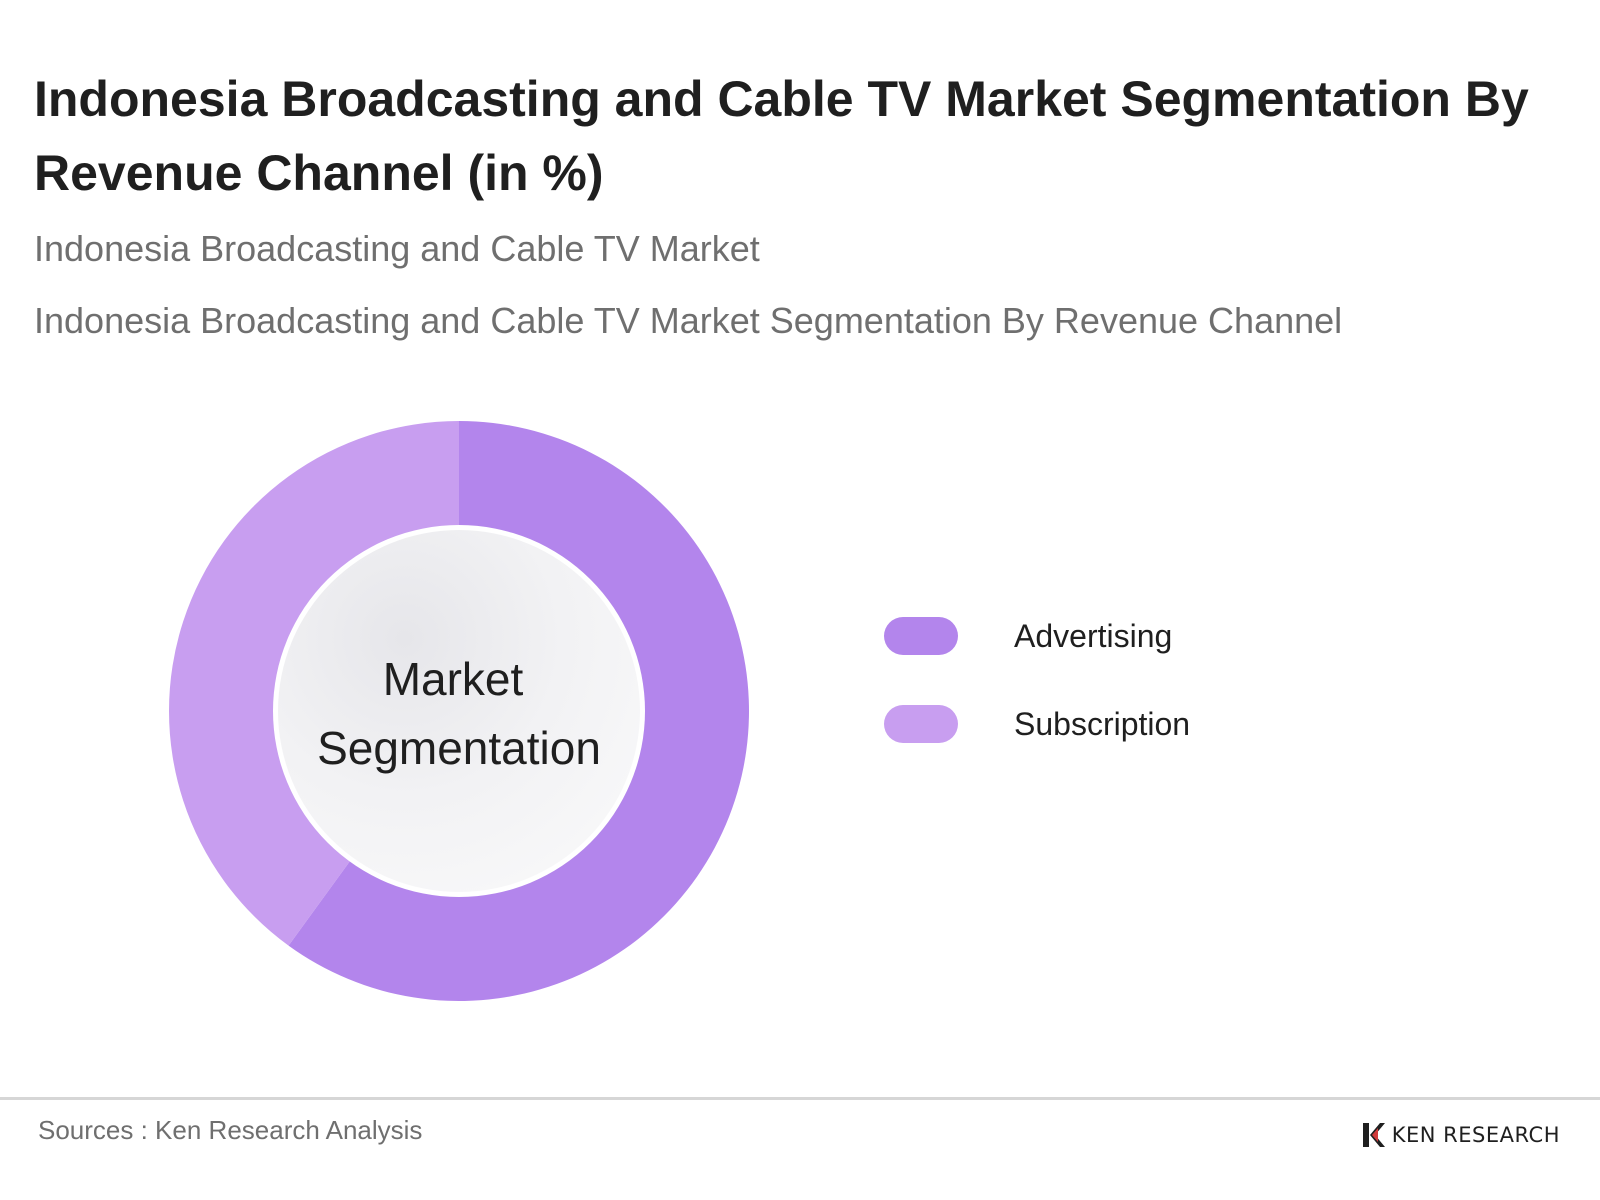 Image resolution: width=1600 pixels, height=1200 pixels. Describe the element at coordinates (459, 748) in the screenshot. I see `center-label-segmentation: Segmentation` at that location.